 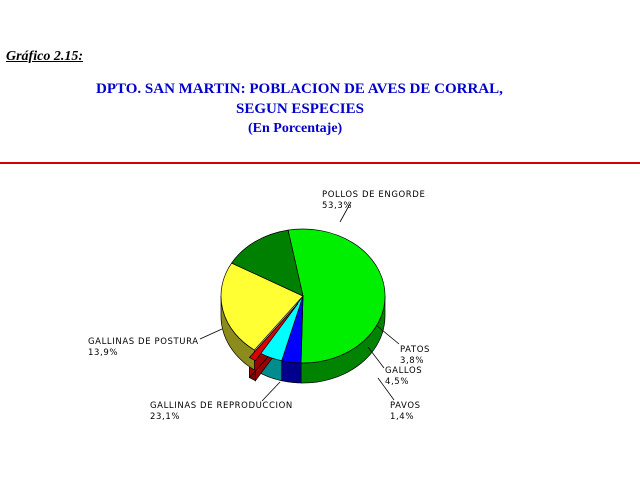 I want to click on chart-subtitle: (En Porcentaje), so click(x=295, y=128).